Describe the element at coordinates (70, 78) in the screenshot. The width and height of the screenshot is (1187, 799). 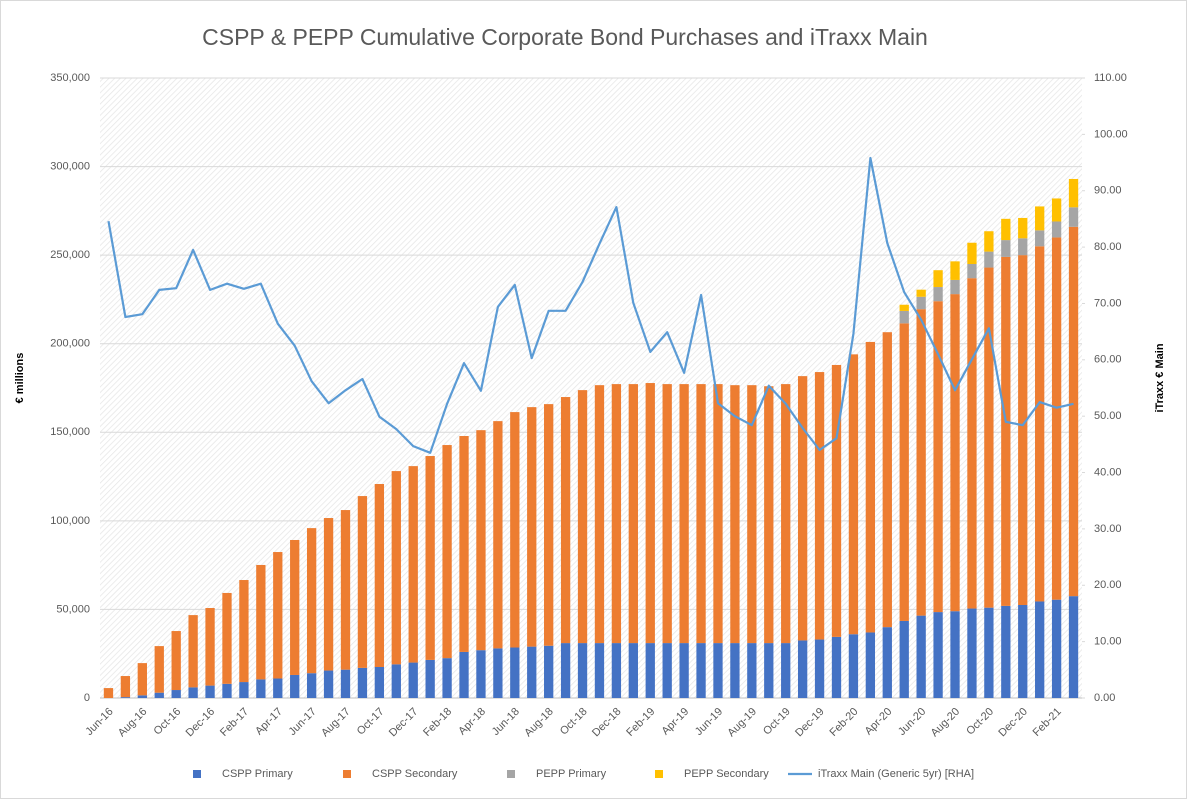
I see `y-tick-label: 350,000` at that location.